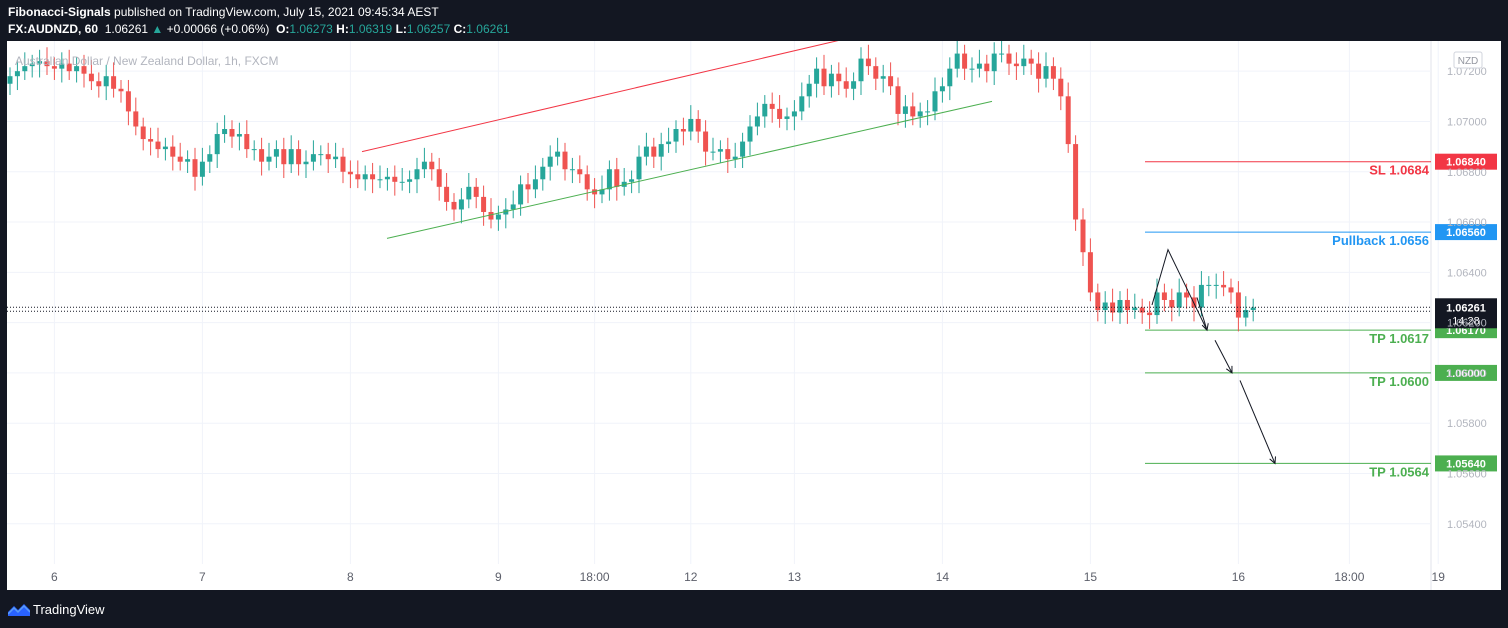 This screenshot has width=1508, height=628. I want to click on level-badge-text-sl: 1.06840, so click(1466, 163).